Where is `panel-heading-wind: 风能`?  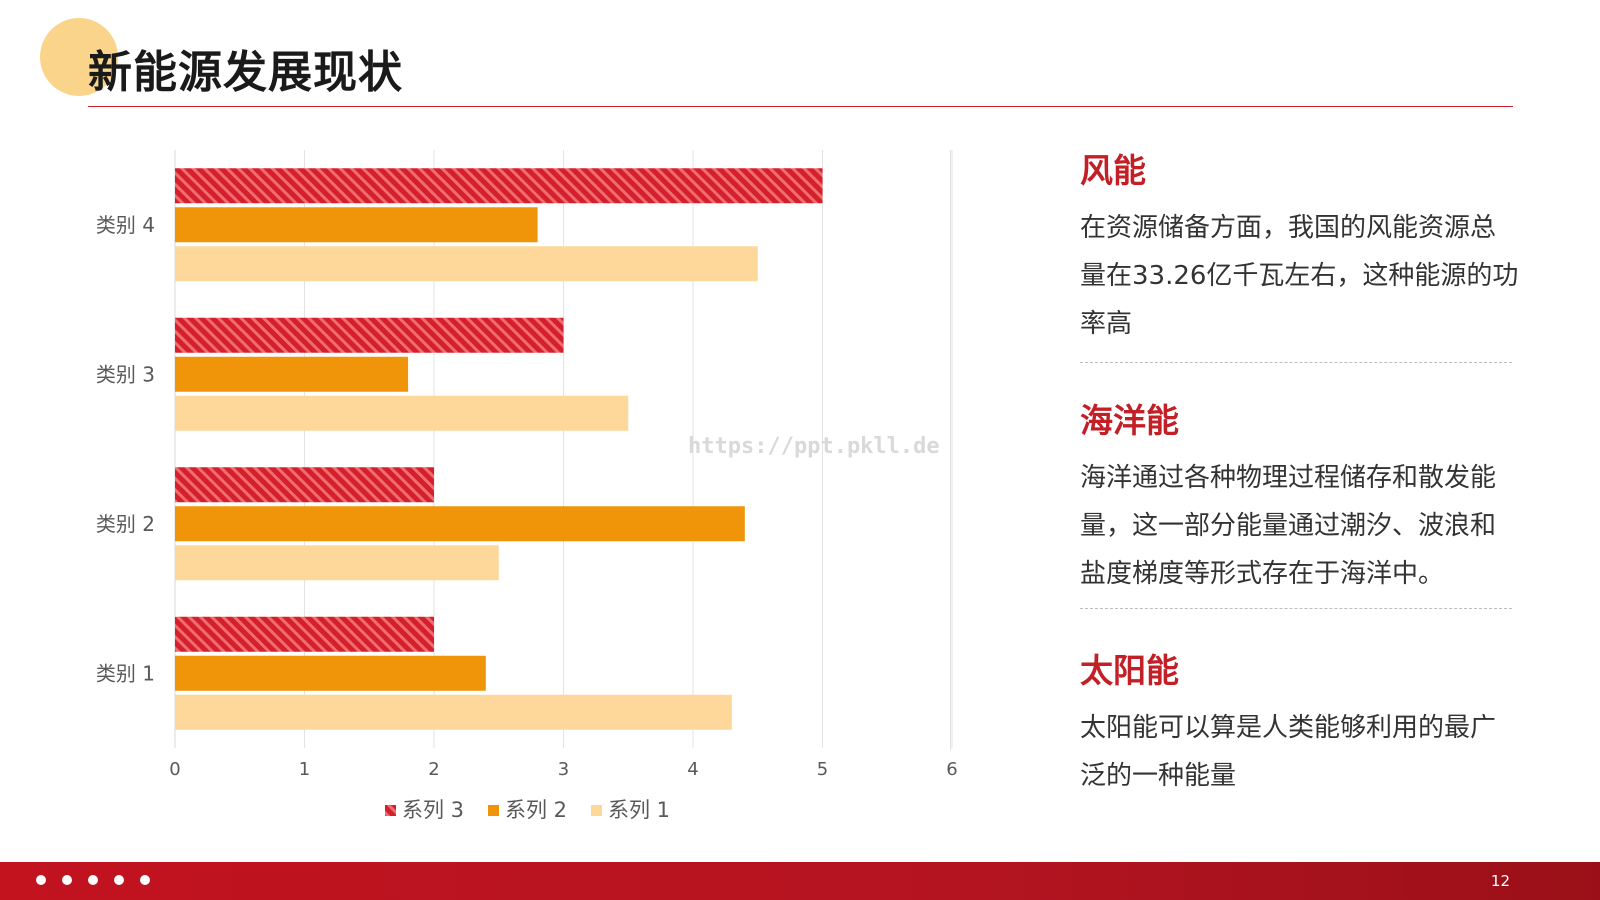
panel-heading-wind: 风能 is located at coordinates (1113, 170).